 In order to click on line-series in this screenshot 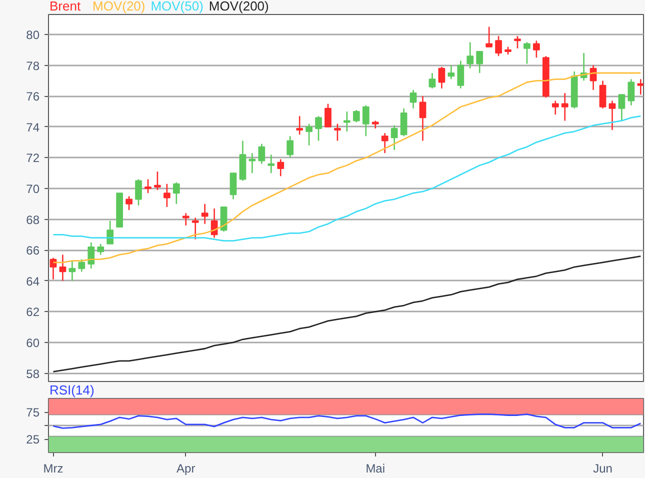, I will do `click(347, 421)`.